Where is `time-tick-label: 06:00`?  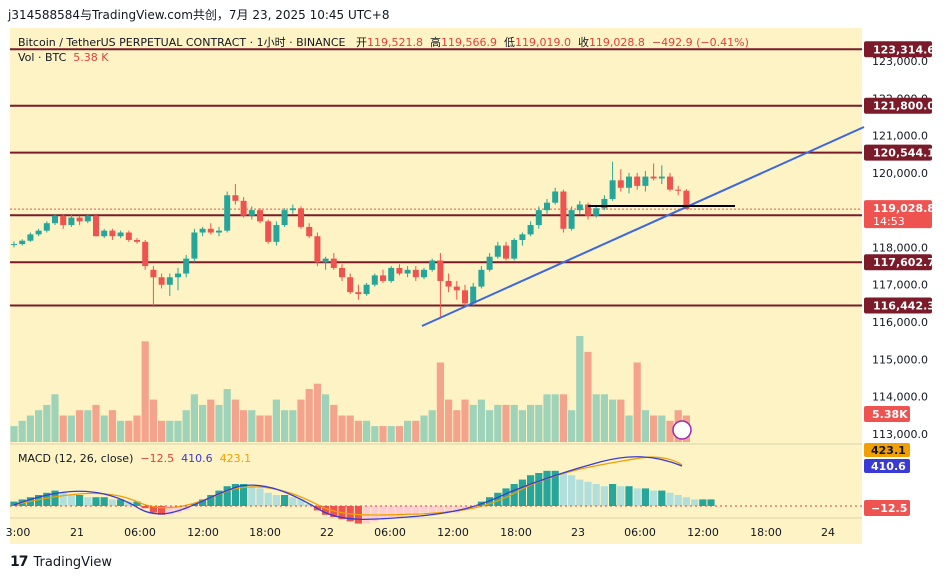
time-tick-label: 06:00 is located at coordinates (640, 532).